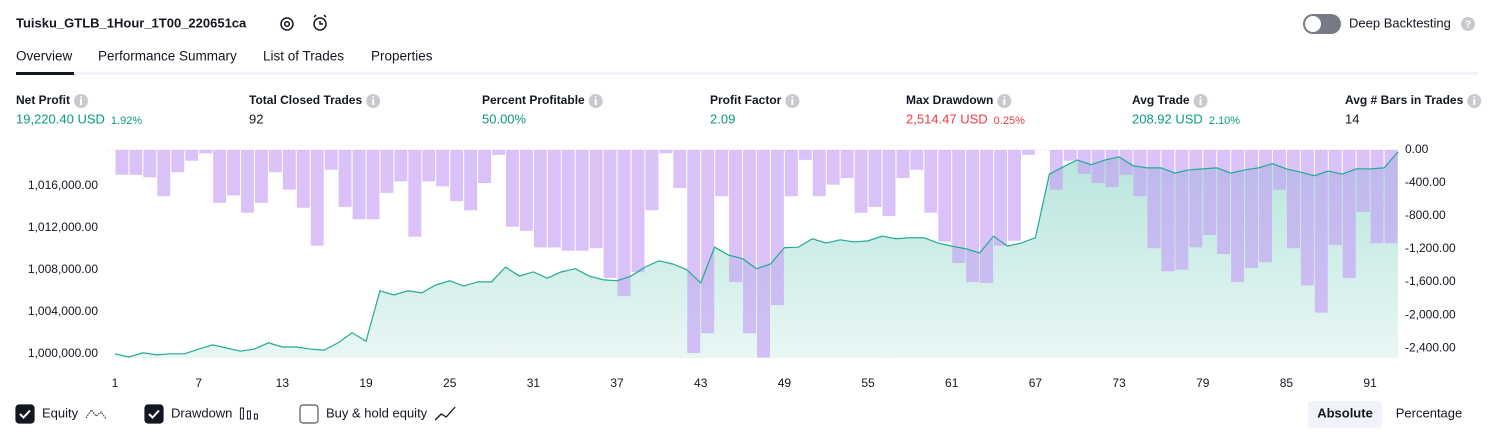  Describe the element at coordinates (868, 383) in the screenshot. I see `x-tick-label: 55` at that location.